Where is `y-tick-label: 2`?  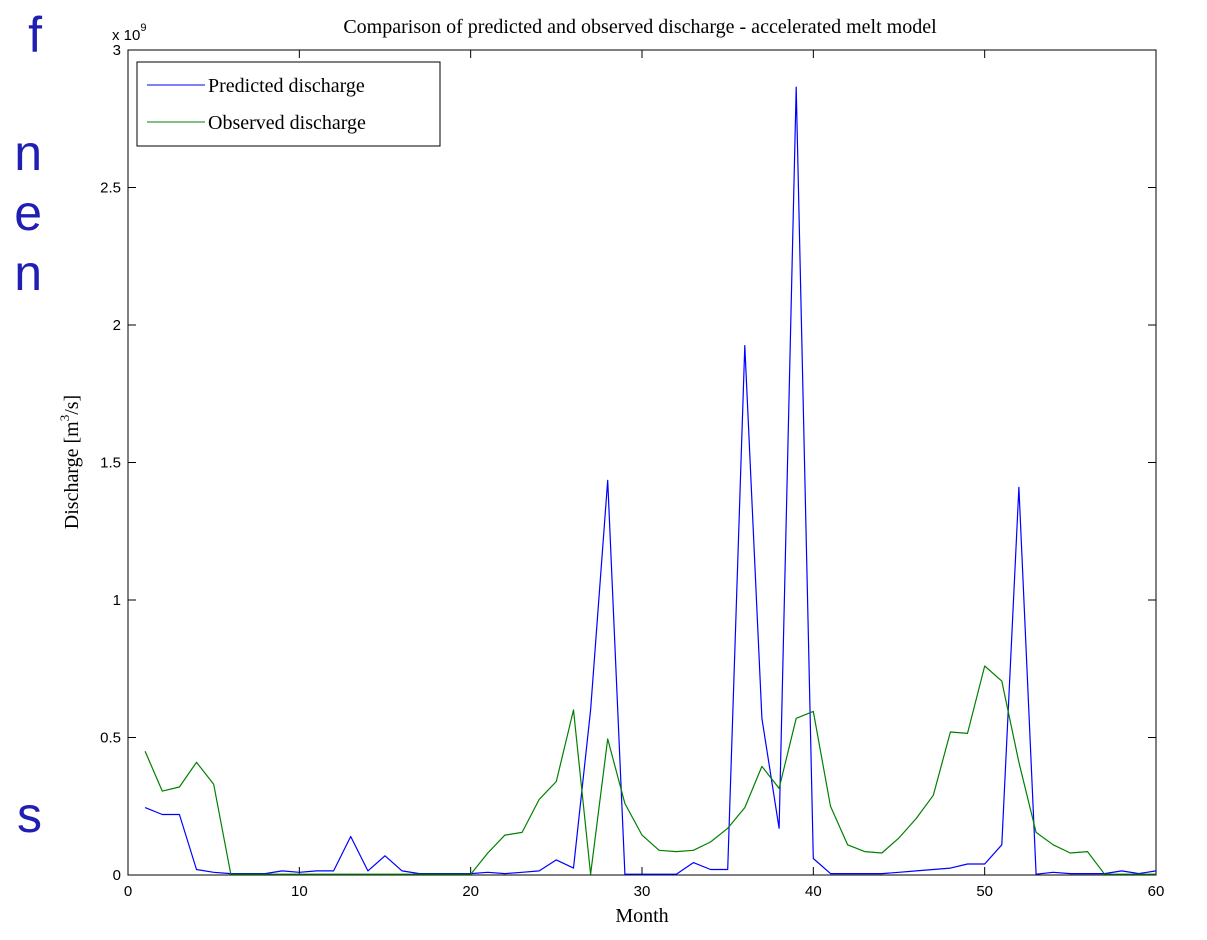 y-tick-label: 2 is located at coordinates (117, 325).